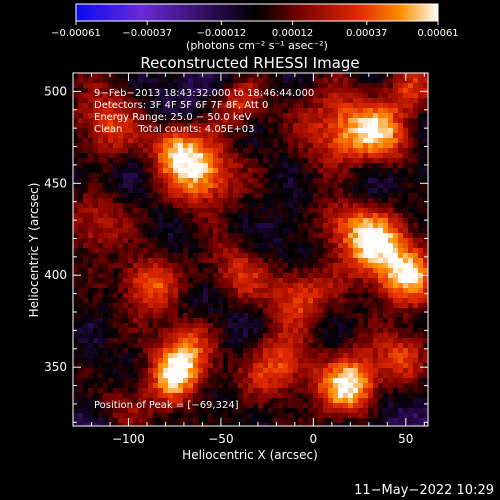  Describe the element at coordinates (222, 33) in the screenshot. I see `colorbar-tick-label: −0.00012` at that location.